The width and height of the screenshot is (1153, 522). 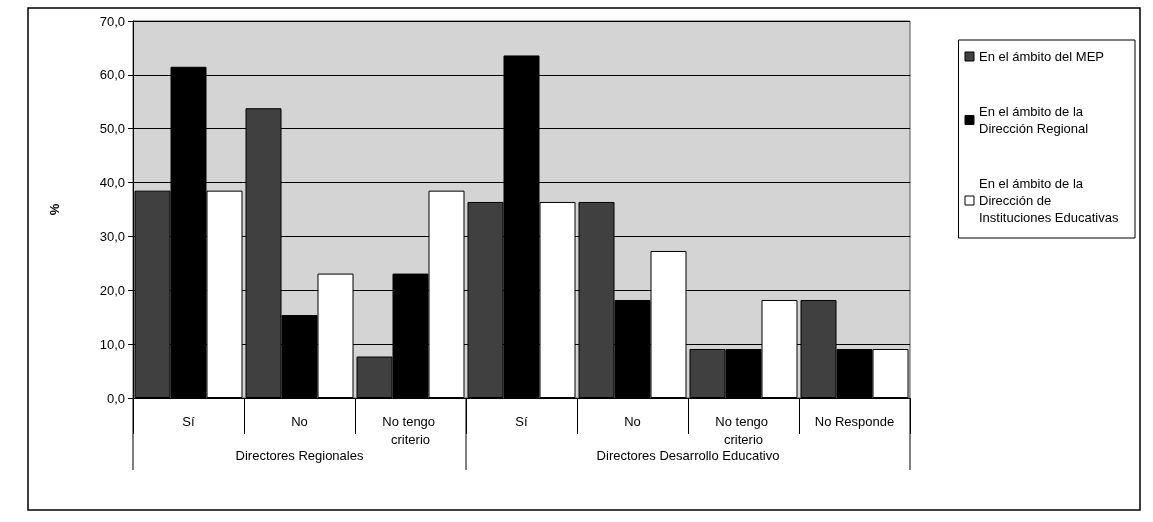 What do you see at coordinates (1034, 120) in the screenshot?
I see `legend-label: En el ámbito de la Dirección Regional` at bounding box center [1034, 120].